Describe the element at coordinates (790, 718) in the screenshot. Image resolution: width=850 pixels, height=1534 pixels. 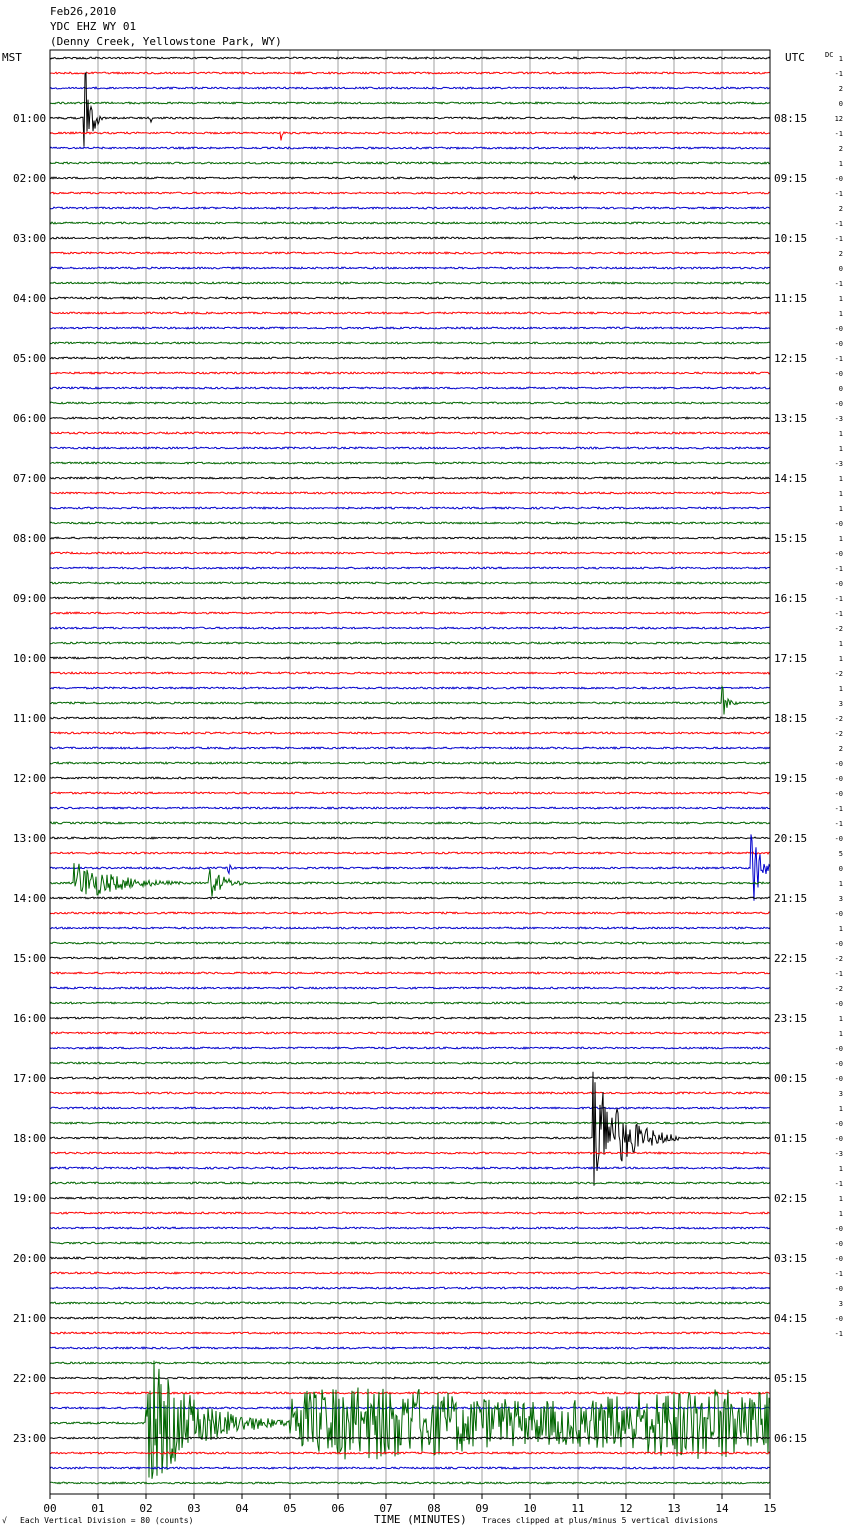
I see `utc-hour-label: 18:15` at that location.